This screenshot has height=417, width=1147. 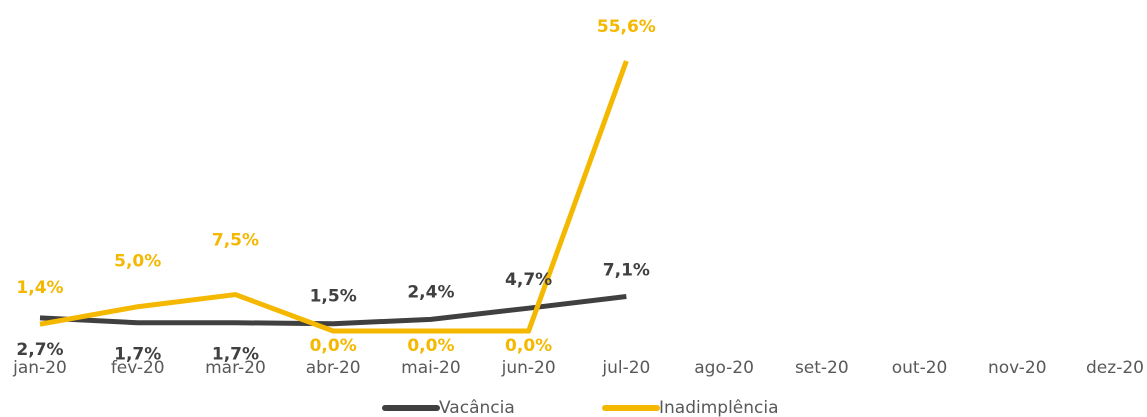 What do you see at coordinates (138, 368) in the screenshot?
I see `x-tick-label: fev-20` at bounding box center [138, 368].